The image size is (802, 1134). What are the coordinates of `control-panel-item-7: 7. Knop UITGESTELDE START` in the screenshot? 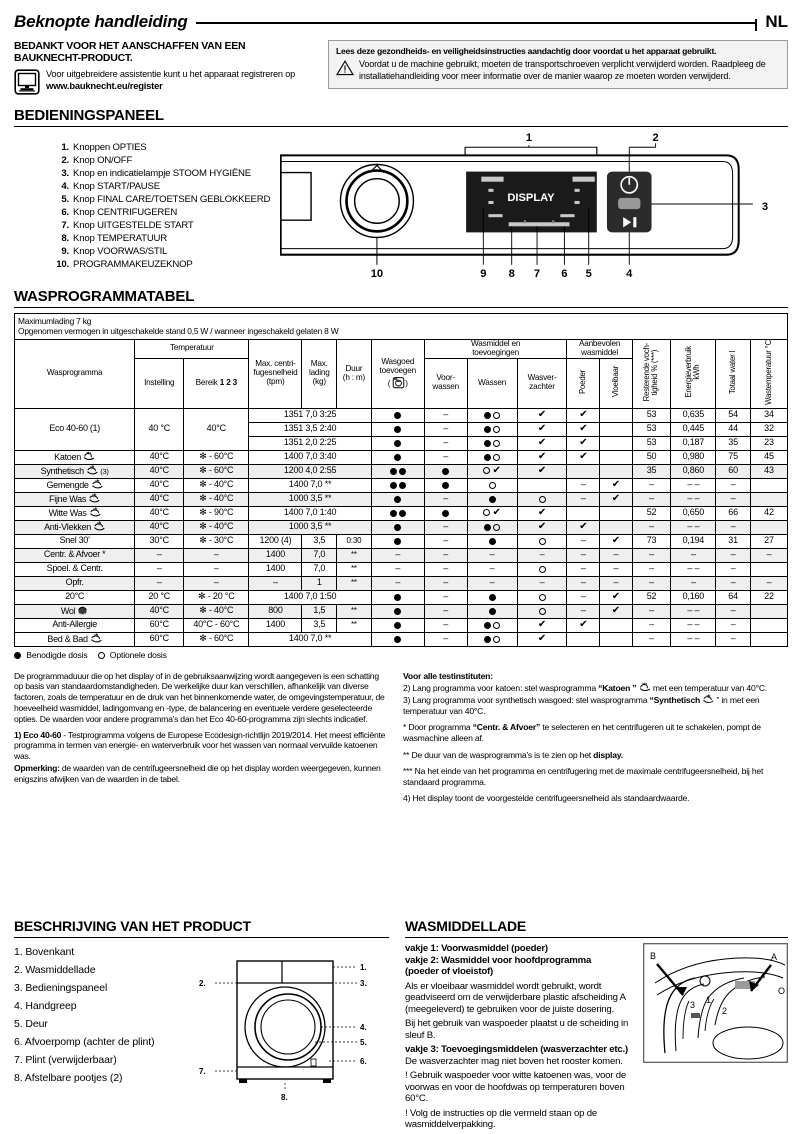 It's located at (164, 226).